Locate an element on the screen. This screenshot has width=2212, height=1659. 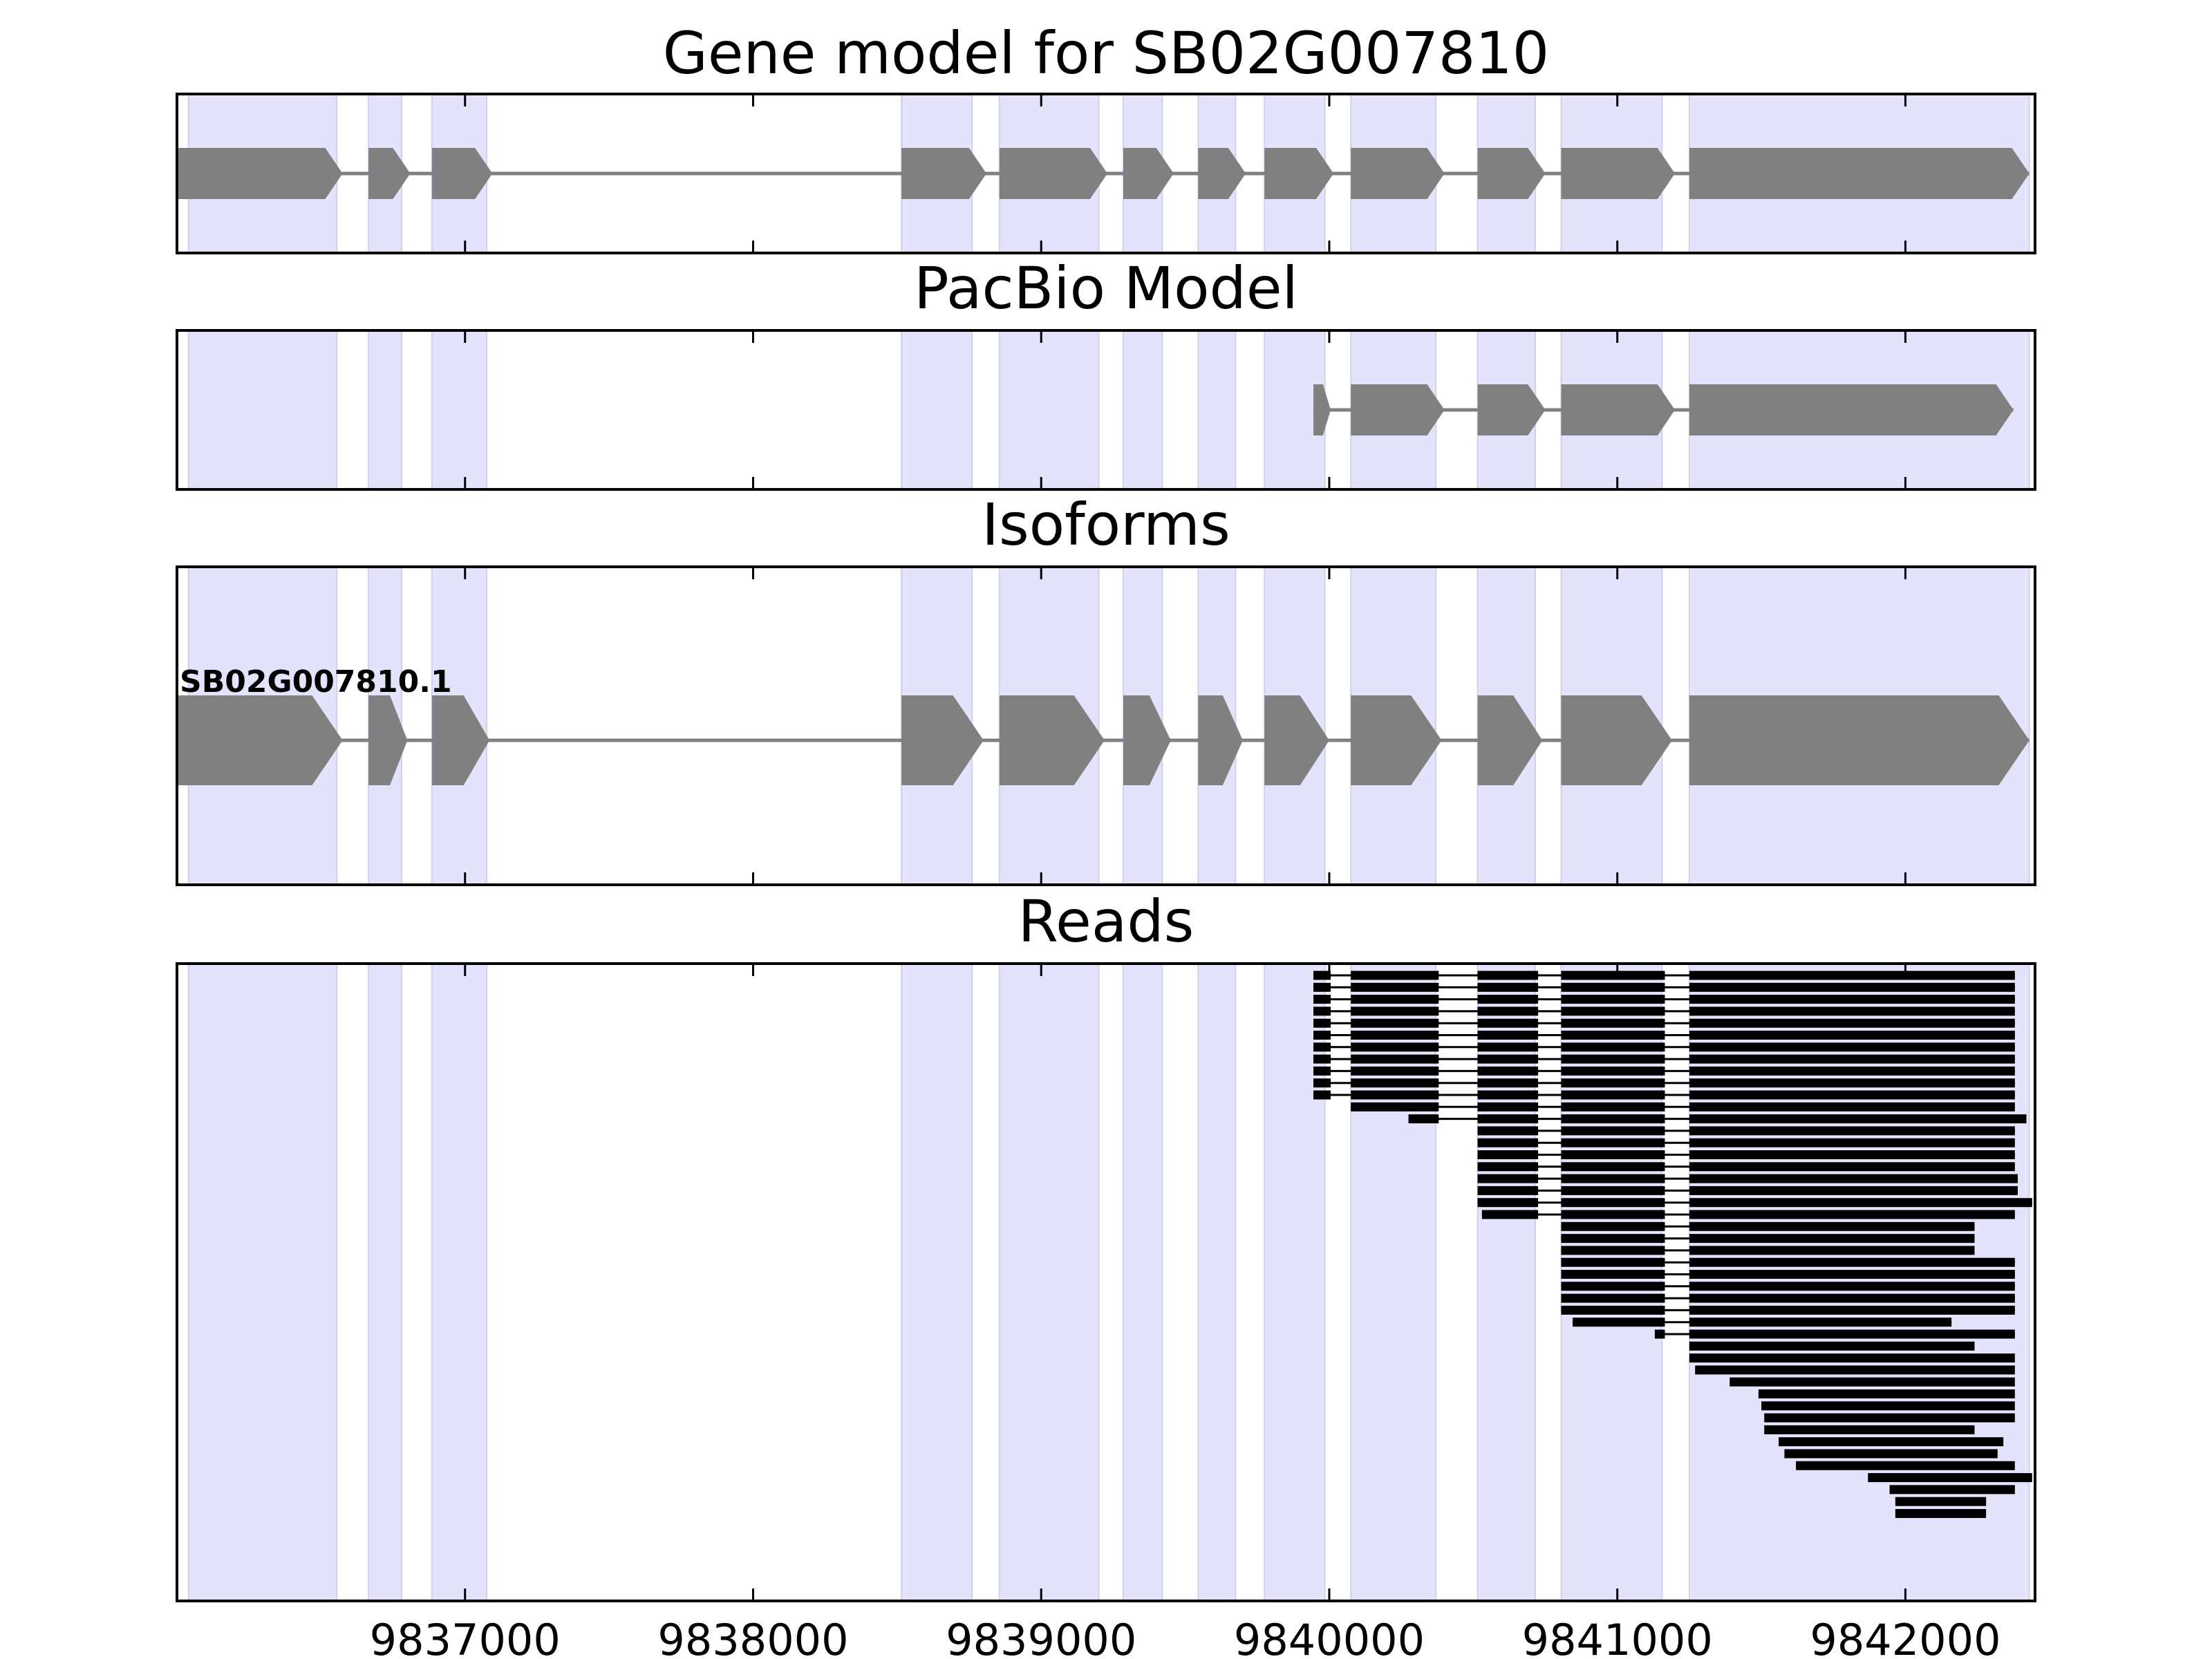
x-tick-label: 9837000 is located at coordinates (466, 1637).